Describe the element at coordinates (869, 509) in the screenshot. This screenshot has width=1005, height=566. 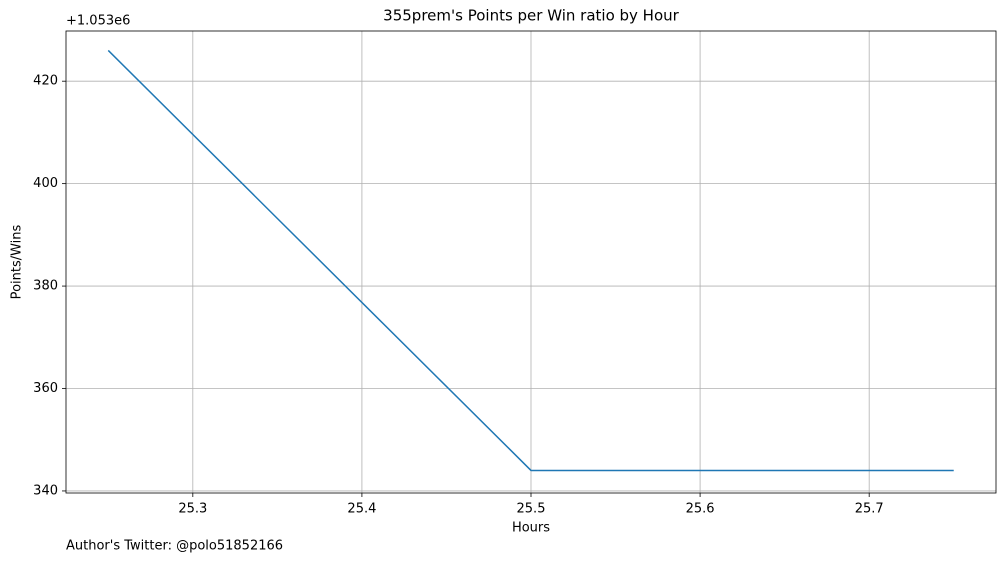
I see `x-tick-label: 25.7` at that location.